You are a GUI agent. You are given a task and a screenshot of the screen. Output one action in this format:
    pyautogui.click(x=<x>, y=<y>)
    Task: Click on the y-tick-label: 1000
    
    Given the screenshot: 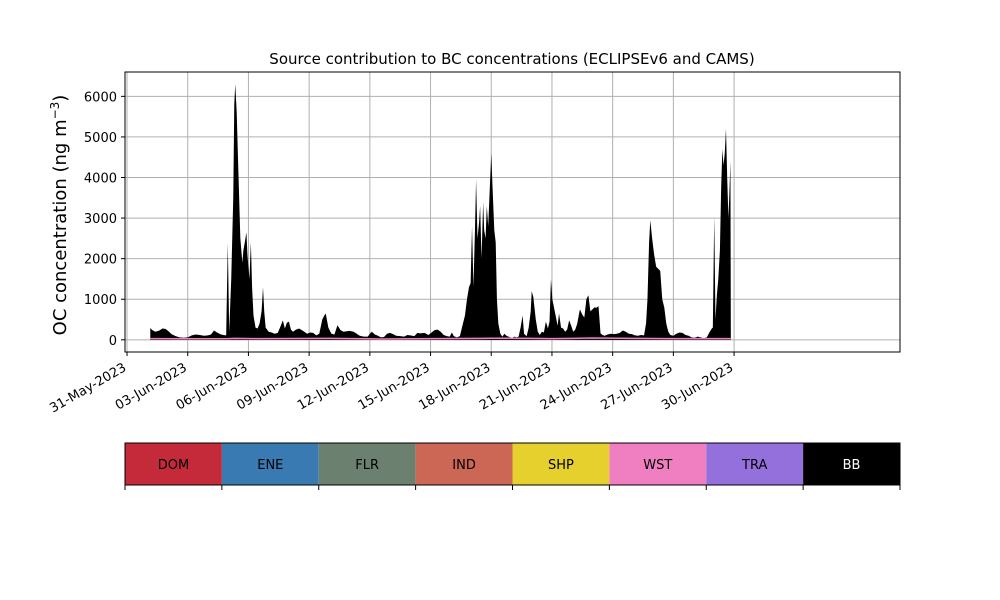 What is the action you would take?
    pyautogui.click(x=100, y=300)
    